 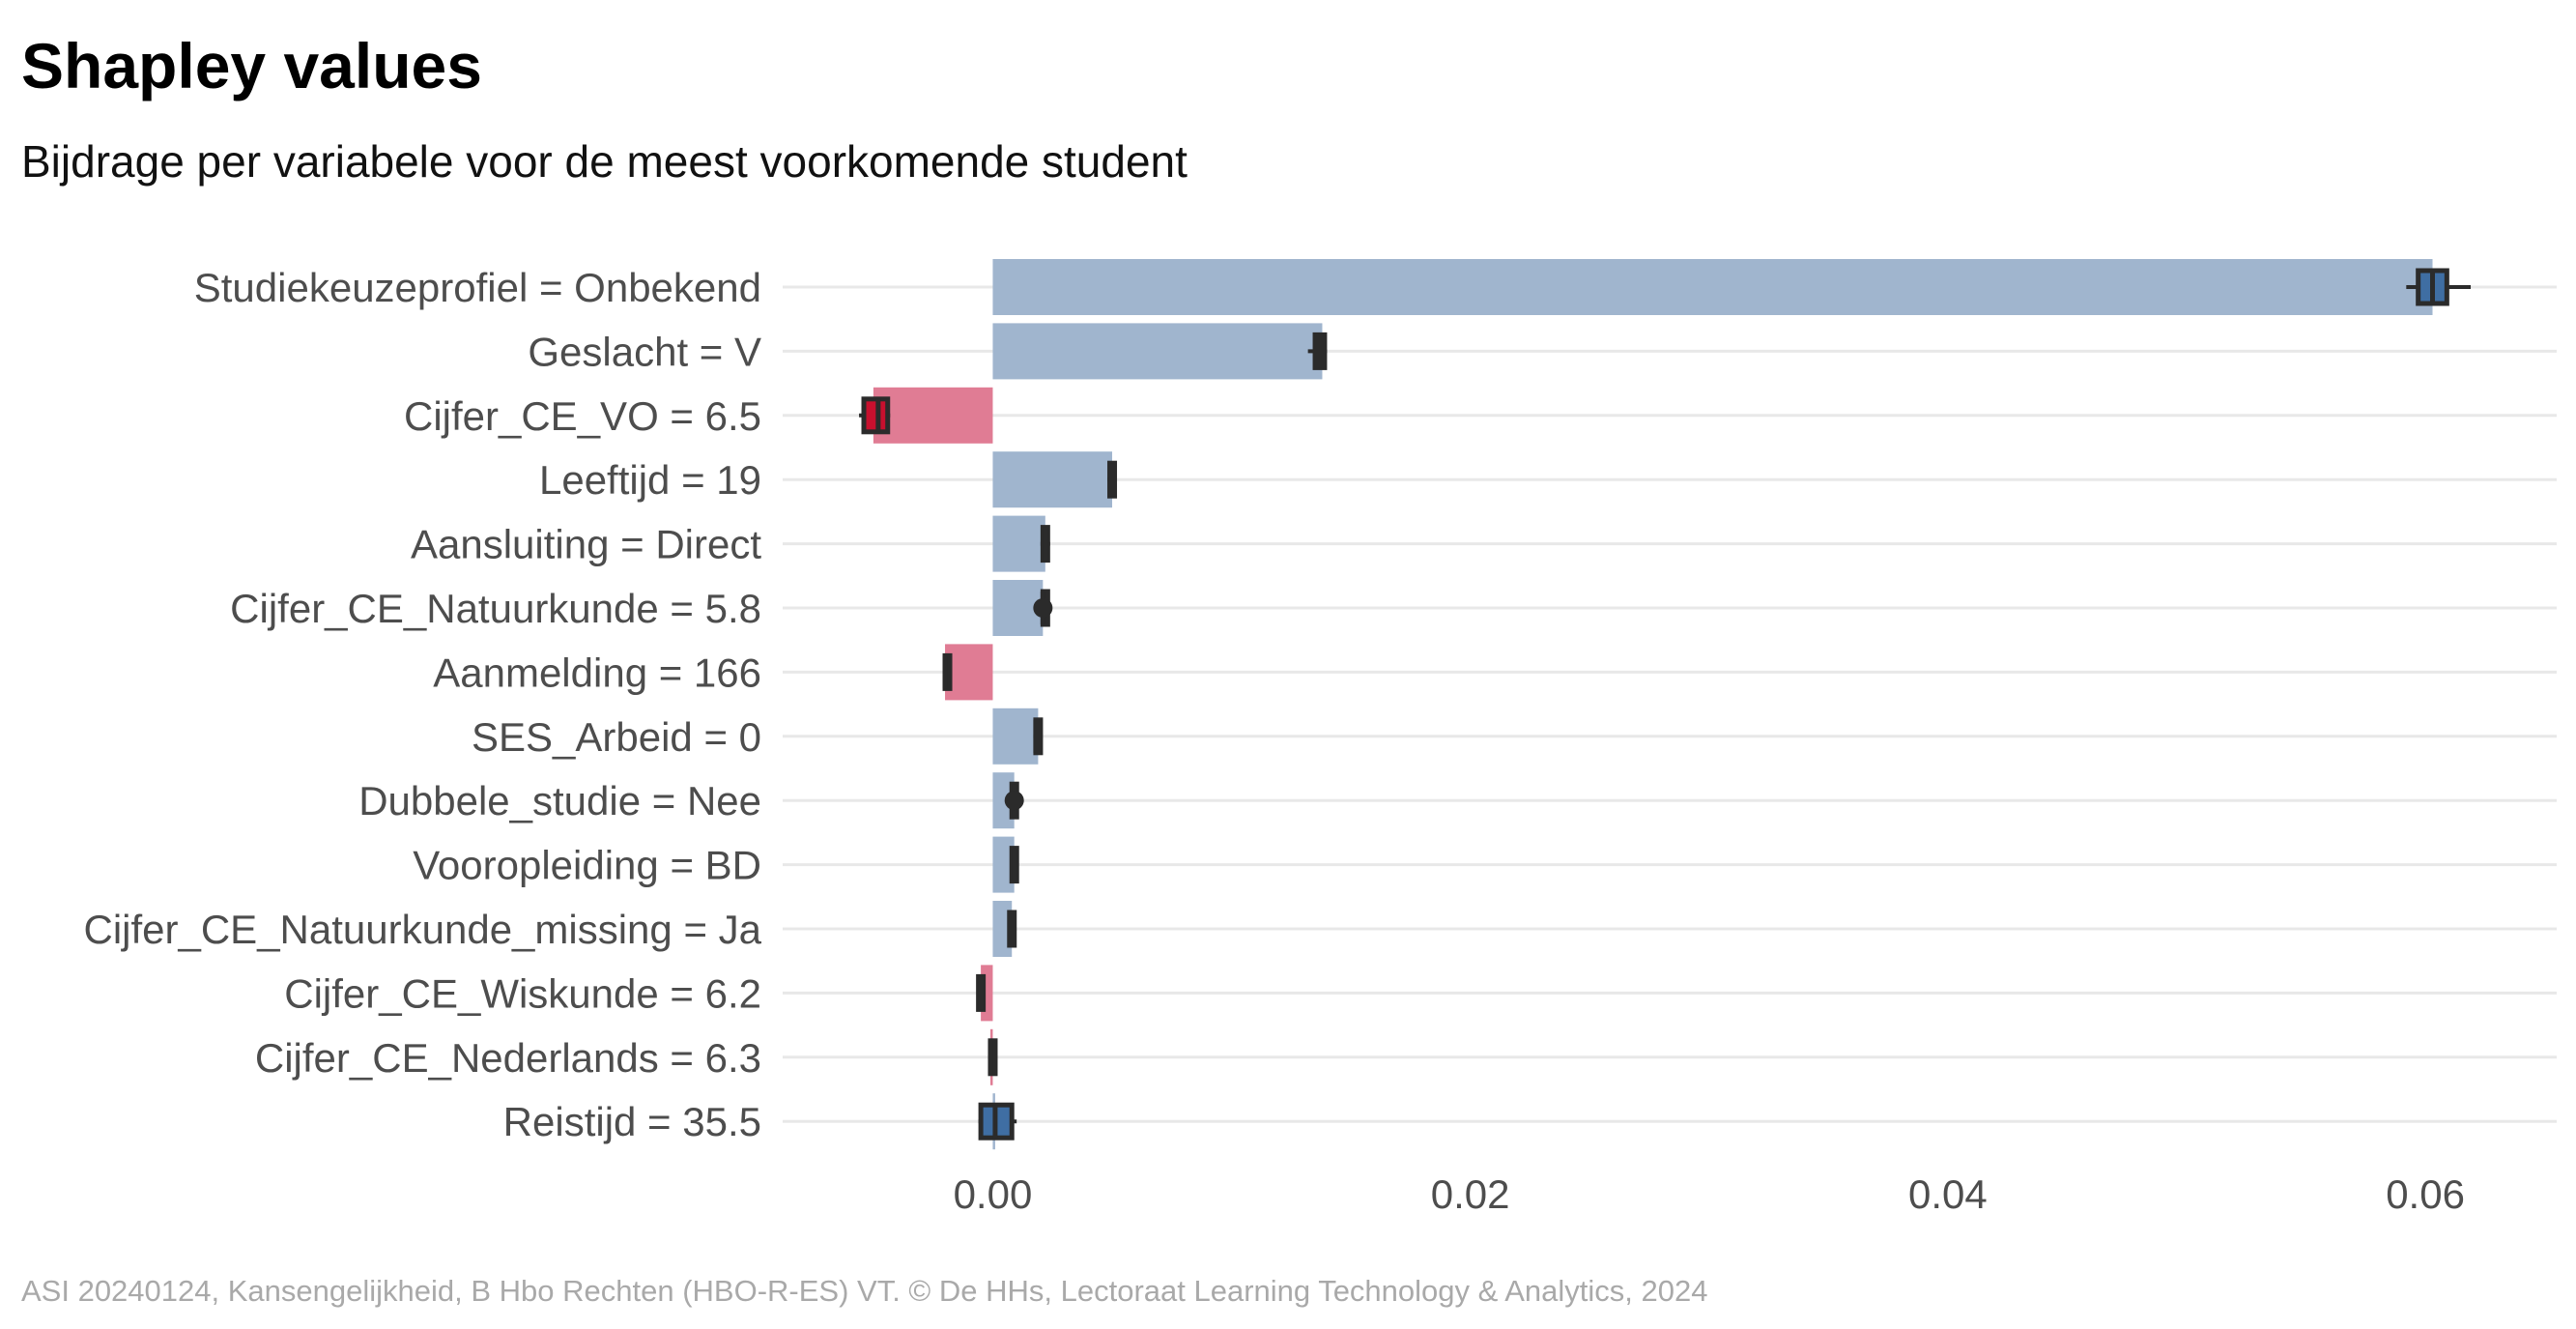 I want to click on category-label: Cijfer_CE_Nederlands = 6.3, so click(x=508, y=1058).